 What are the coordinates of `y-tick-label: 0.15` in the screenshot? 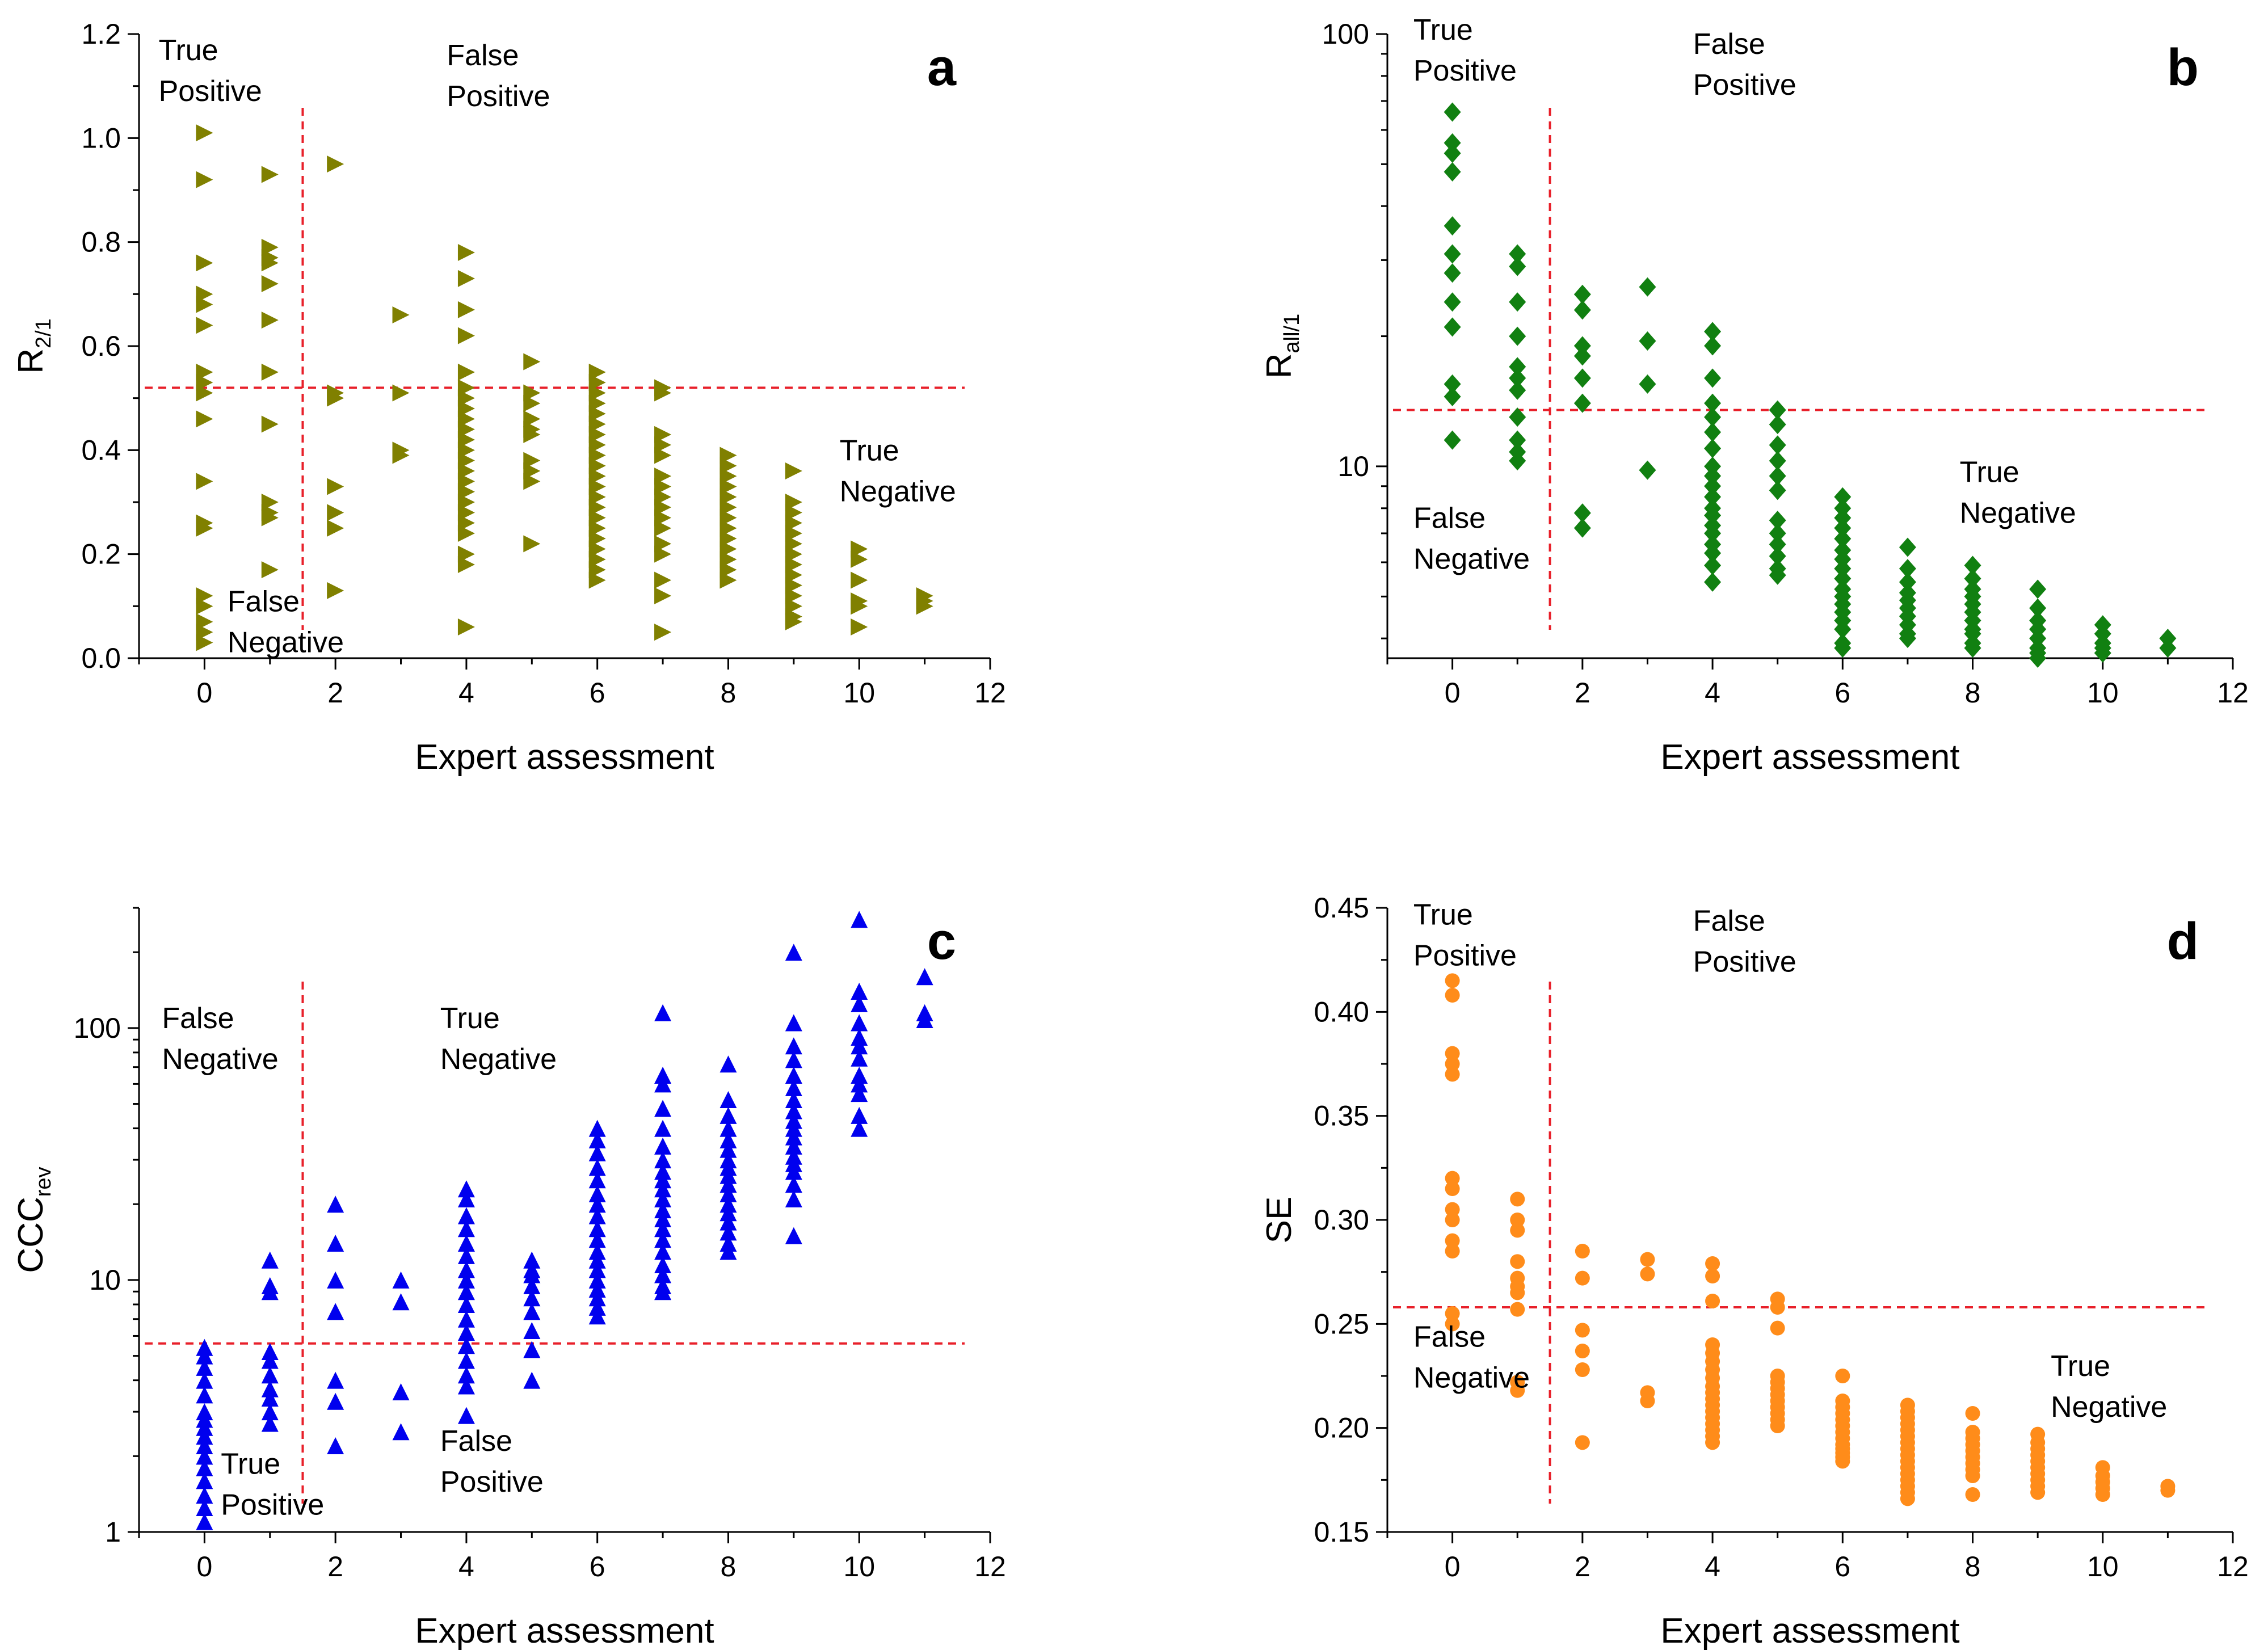 It's located at (1342, 1532).